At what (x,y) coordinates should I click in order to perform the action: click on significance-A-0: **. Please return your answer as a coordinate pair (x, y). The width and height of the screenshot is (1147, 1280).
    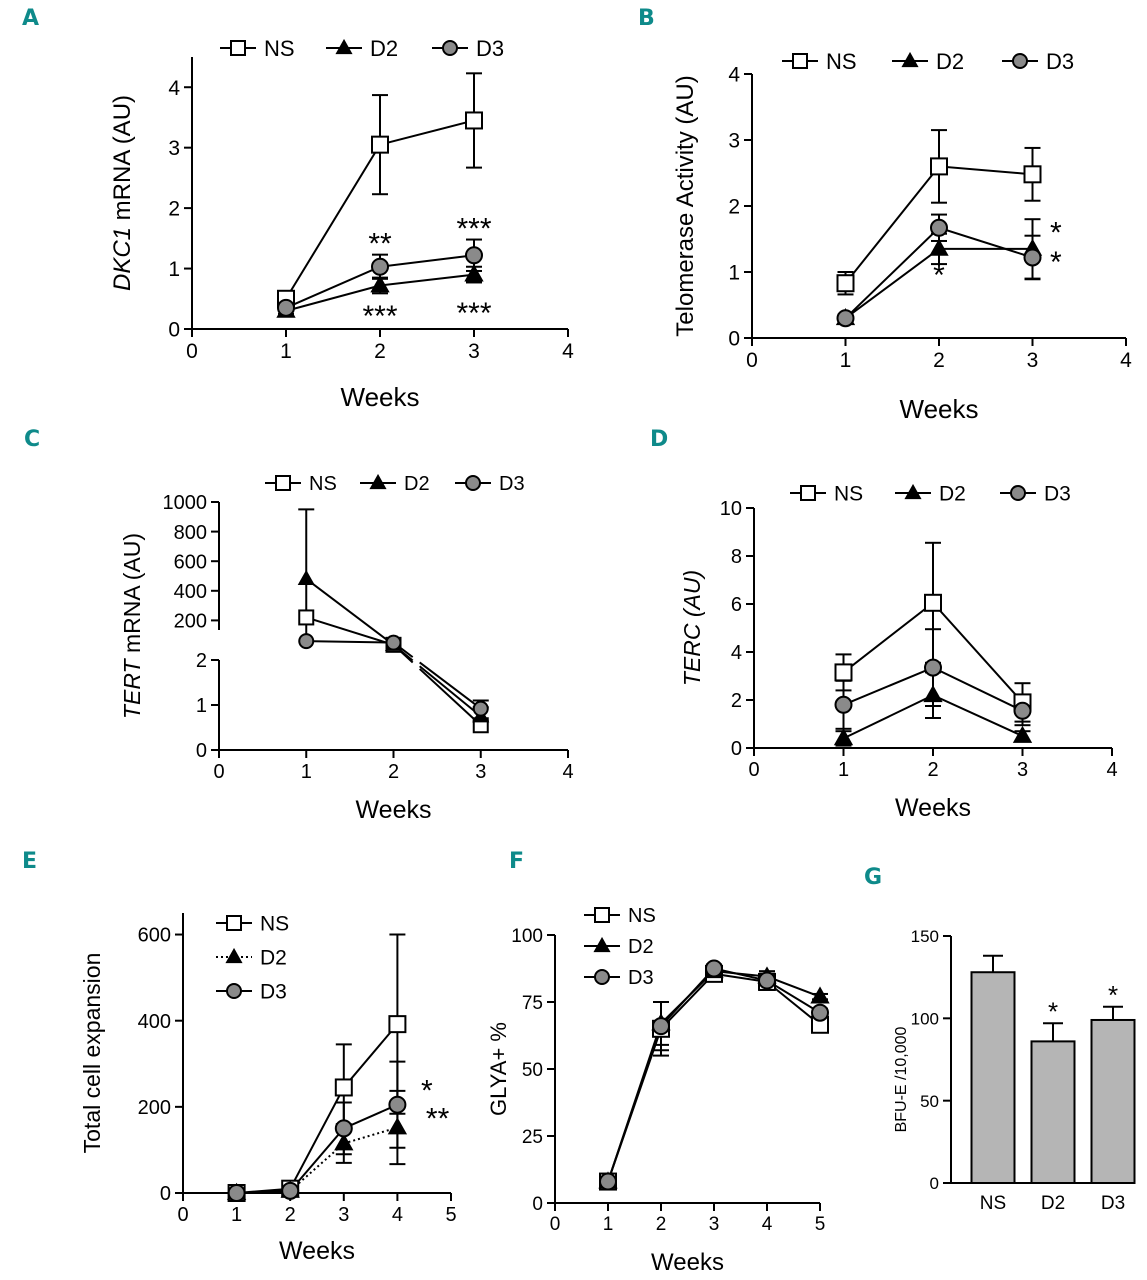
    Looking at the image, I should click on (380, 243).